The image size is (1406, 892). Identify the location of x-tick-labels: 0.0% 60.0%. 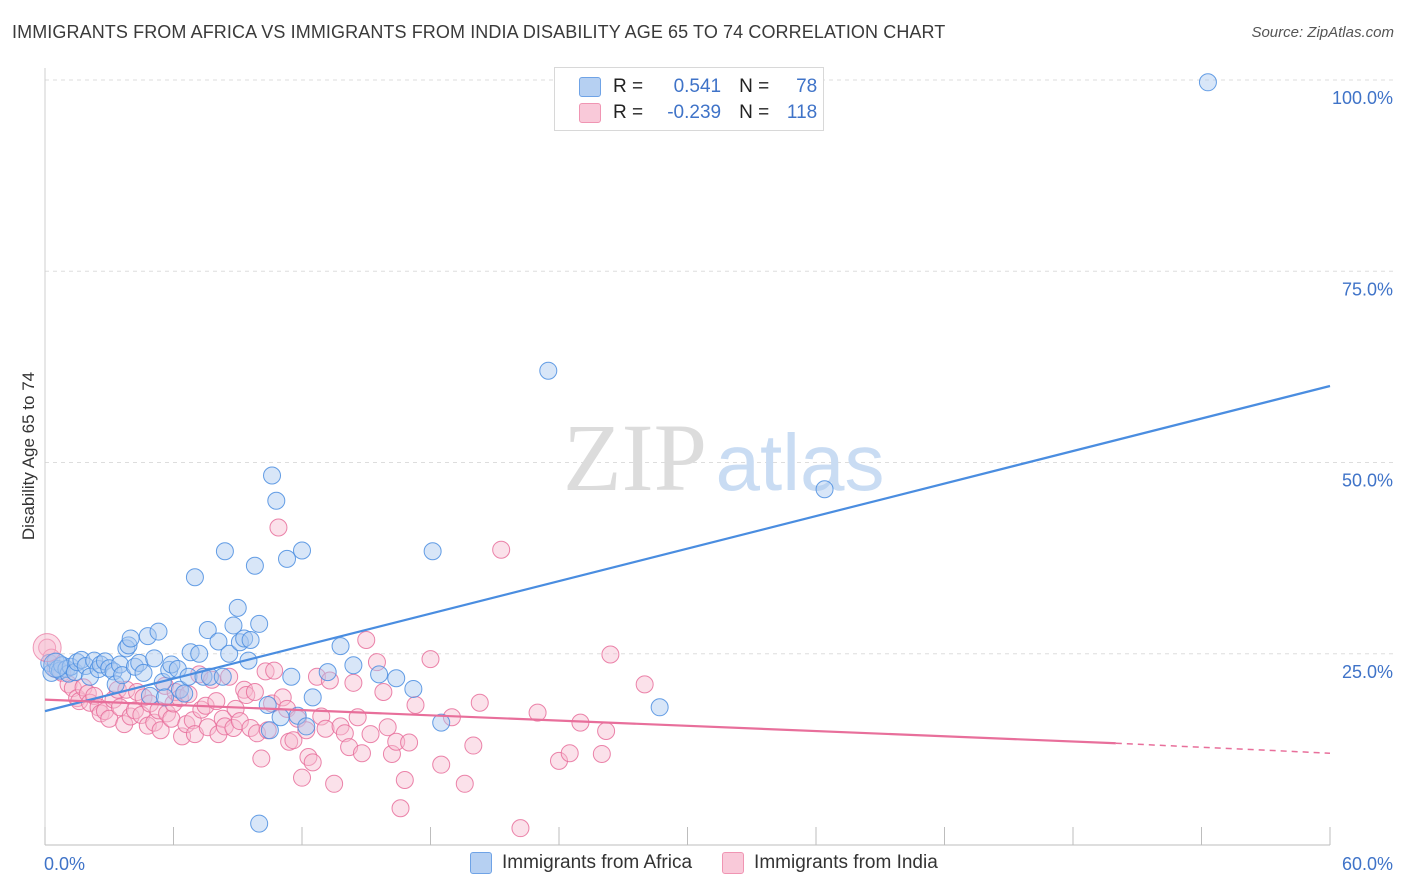
(718, 864).